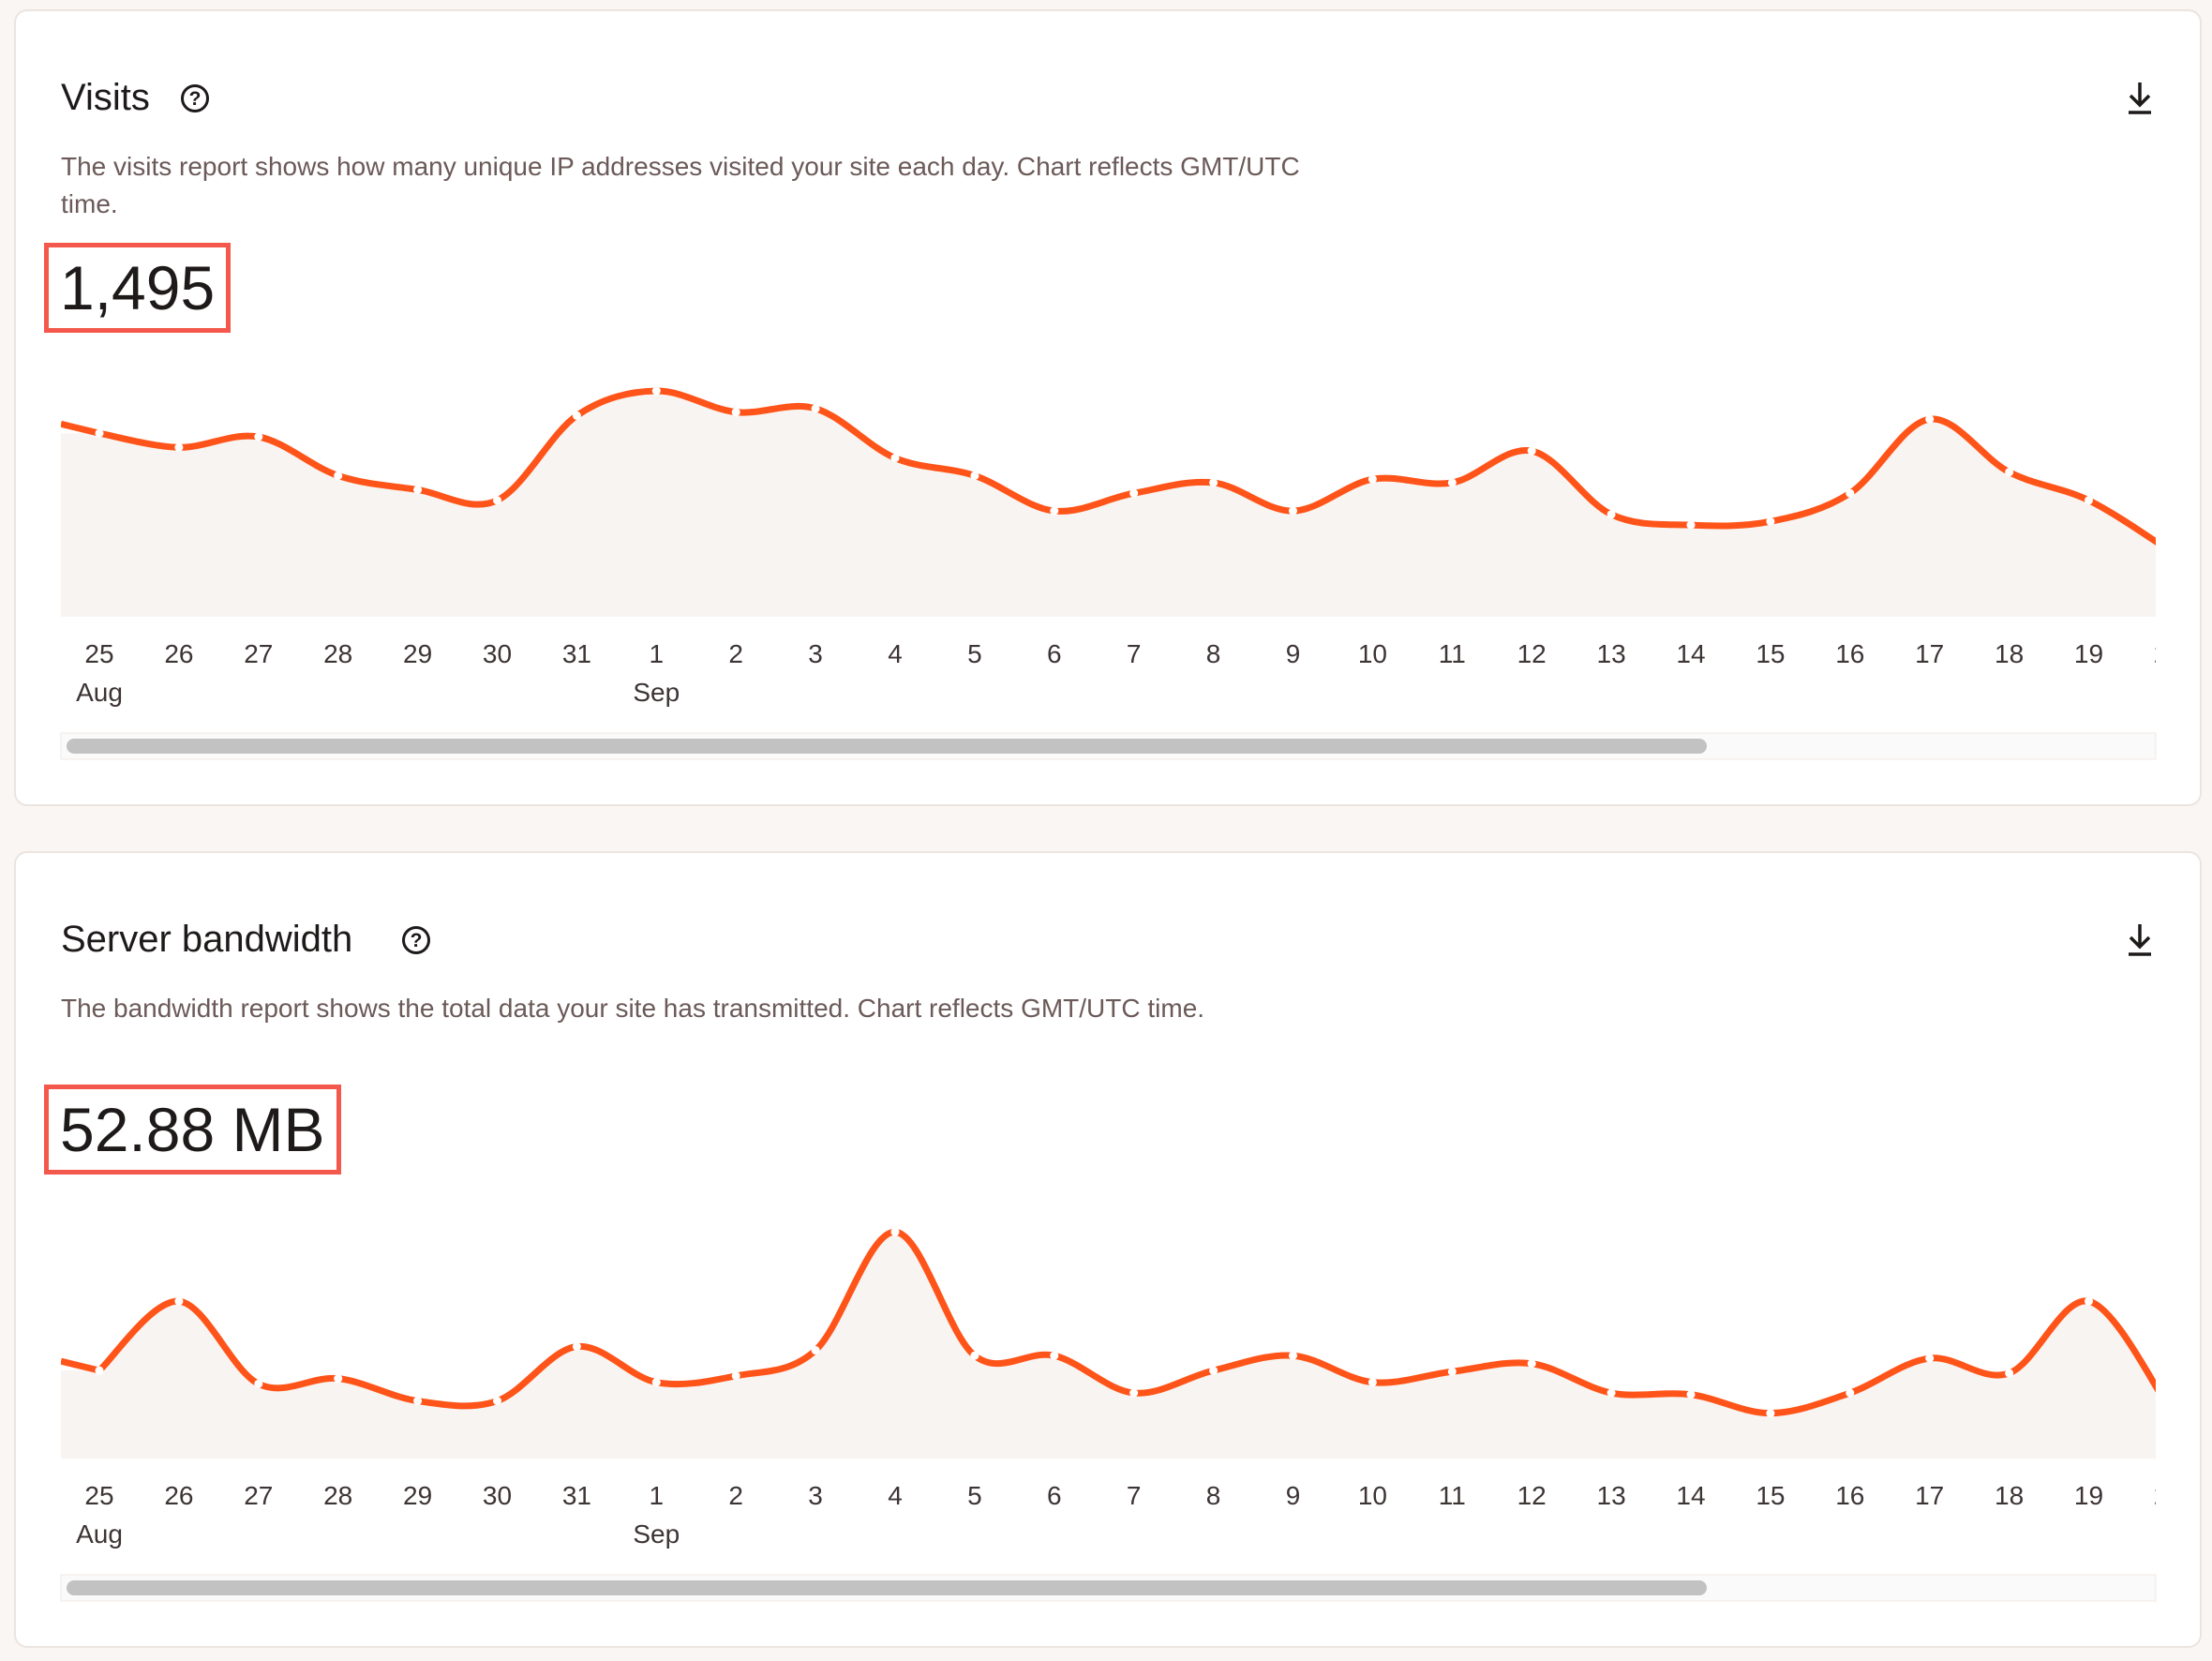  What do you see at coordinates (815, 653) in the screenshot?
I see `x-tick-label: 3` at bounding box center [815, 653].